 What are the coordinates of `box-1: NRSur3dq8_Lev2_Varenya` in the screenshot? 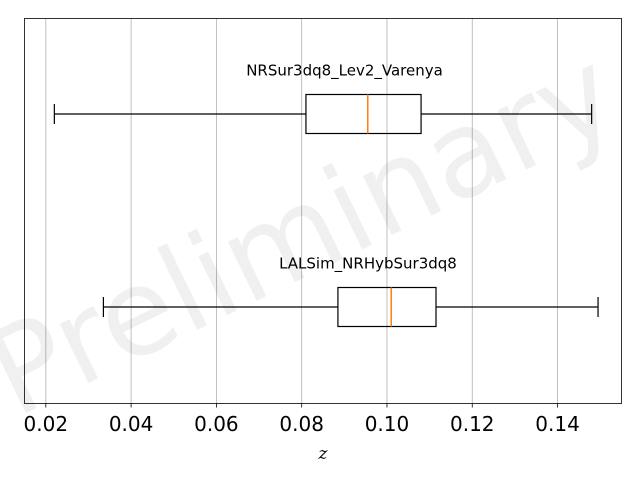 It's located at (323, 98).